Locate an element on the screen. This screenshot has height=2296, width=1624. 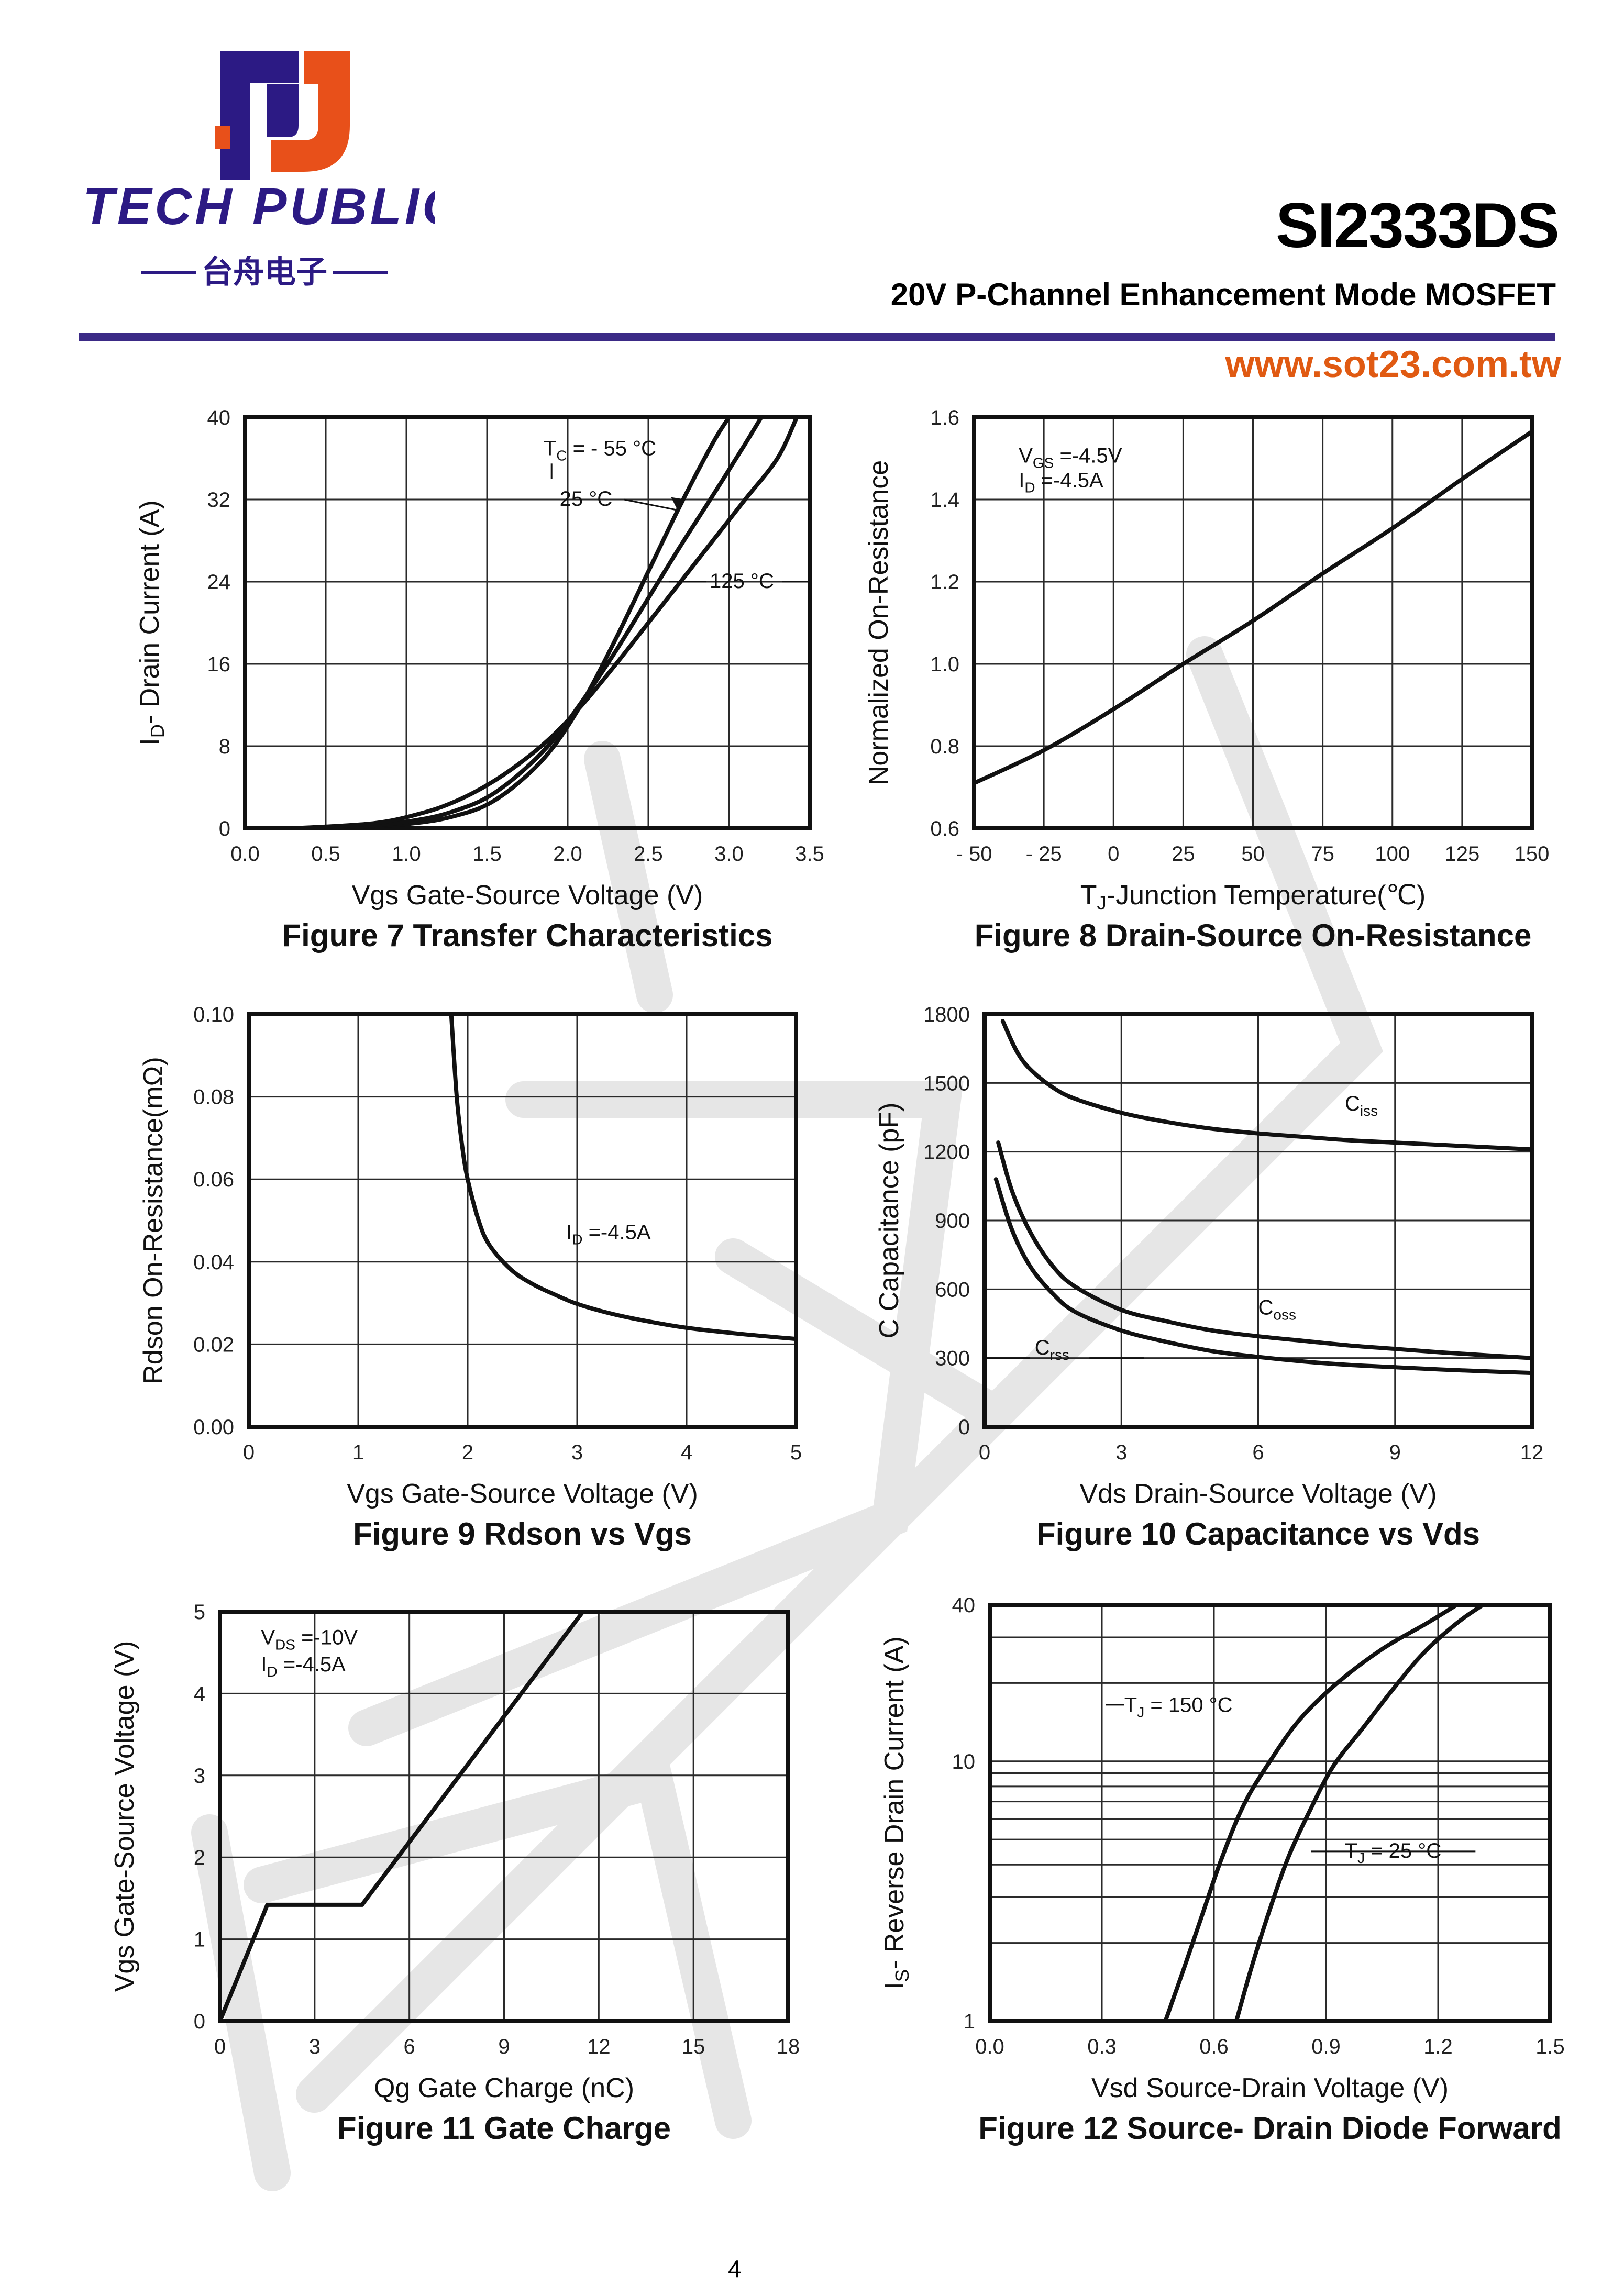
logo-t-stem is located at coordinates (235, 115).